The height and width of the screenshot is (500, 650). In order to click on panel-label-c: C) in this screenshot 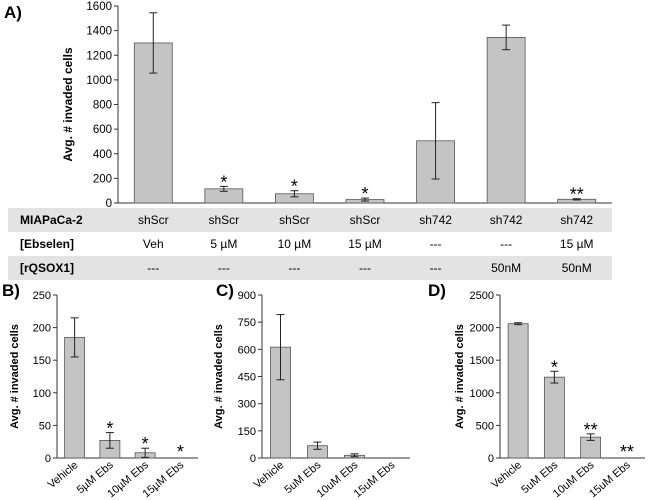, I will do `click(225, 290)`.